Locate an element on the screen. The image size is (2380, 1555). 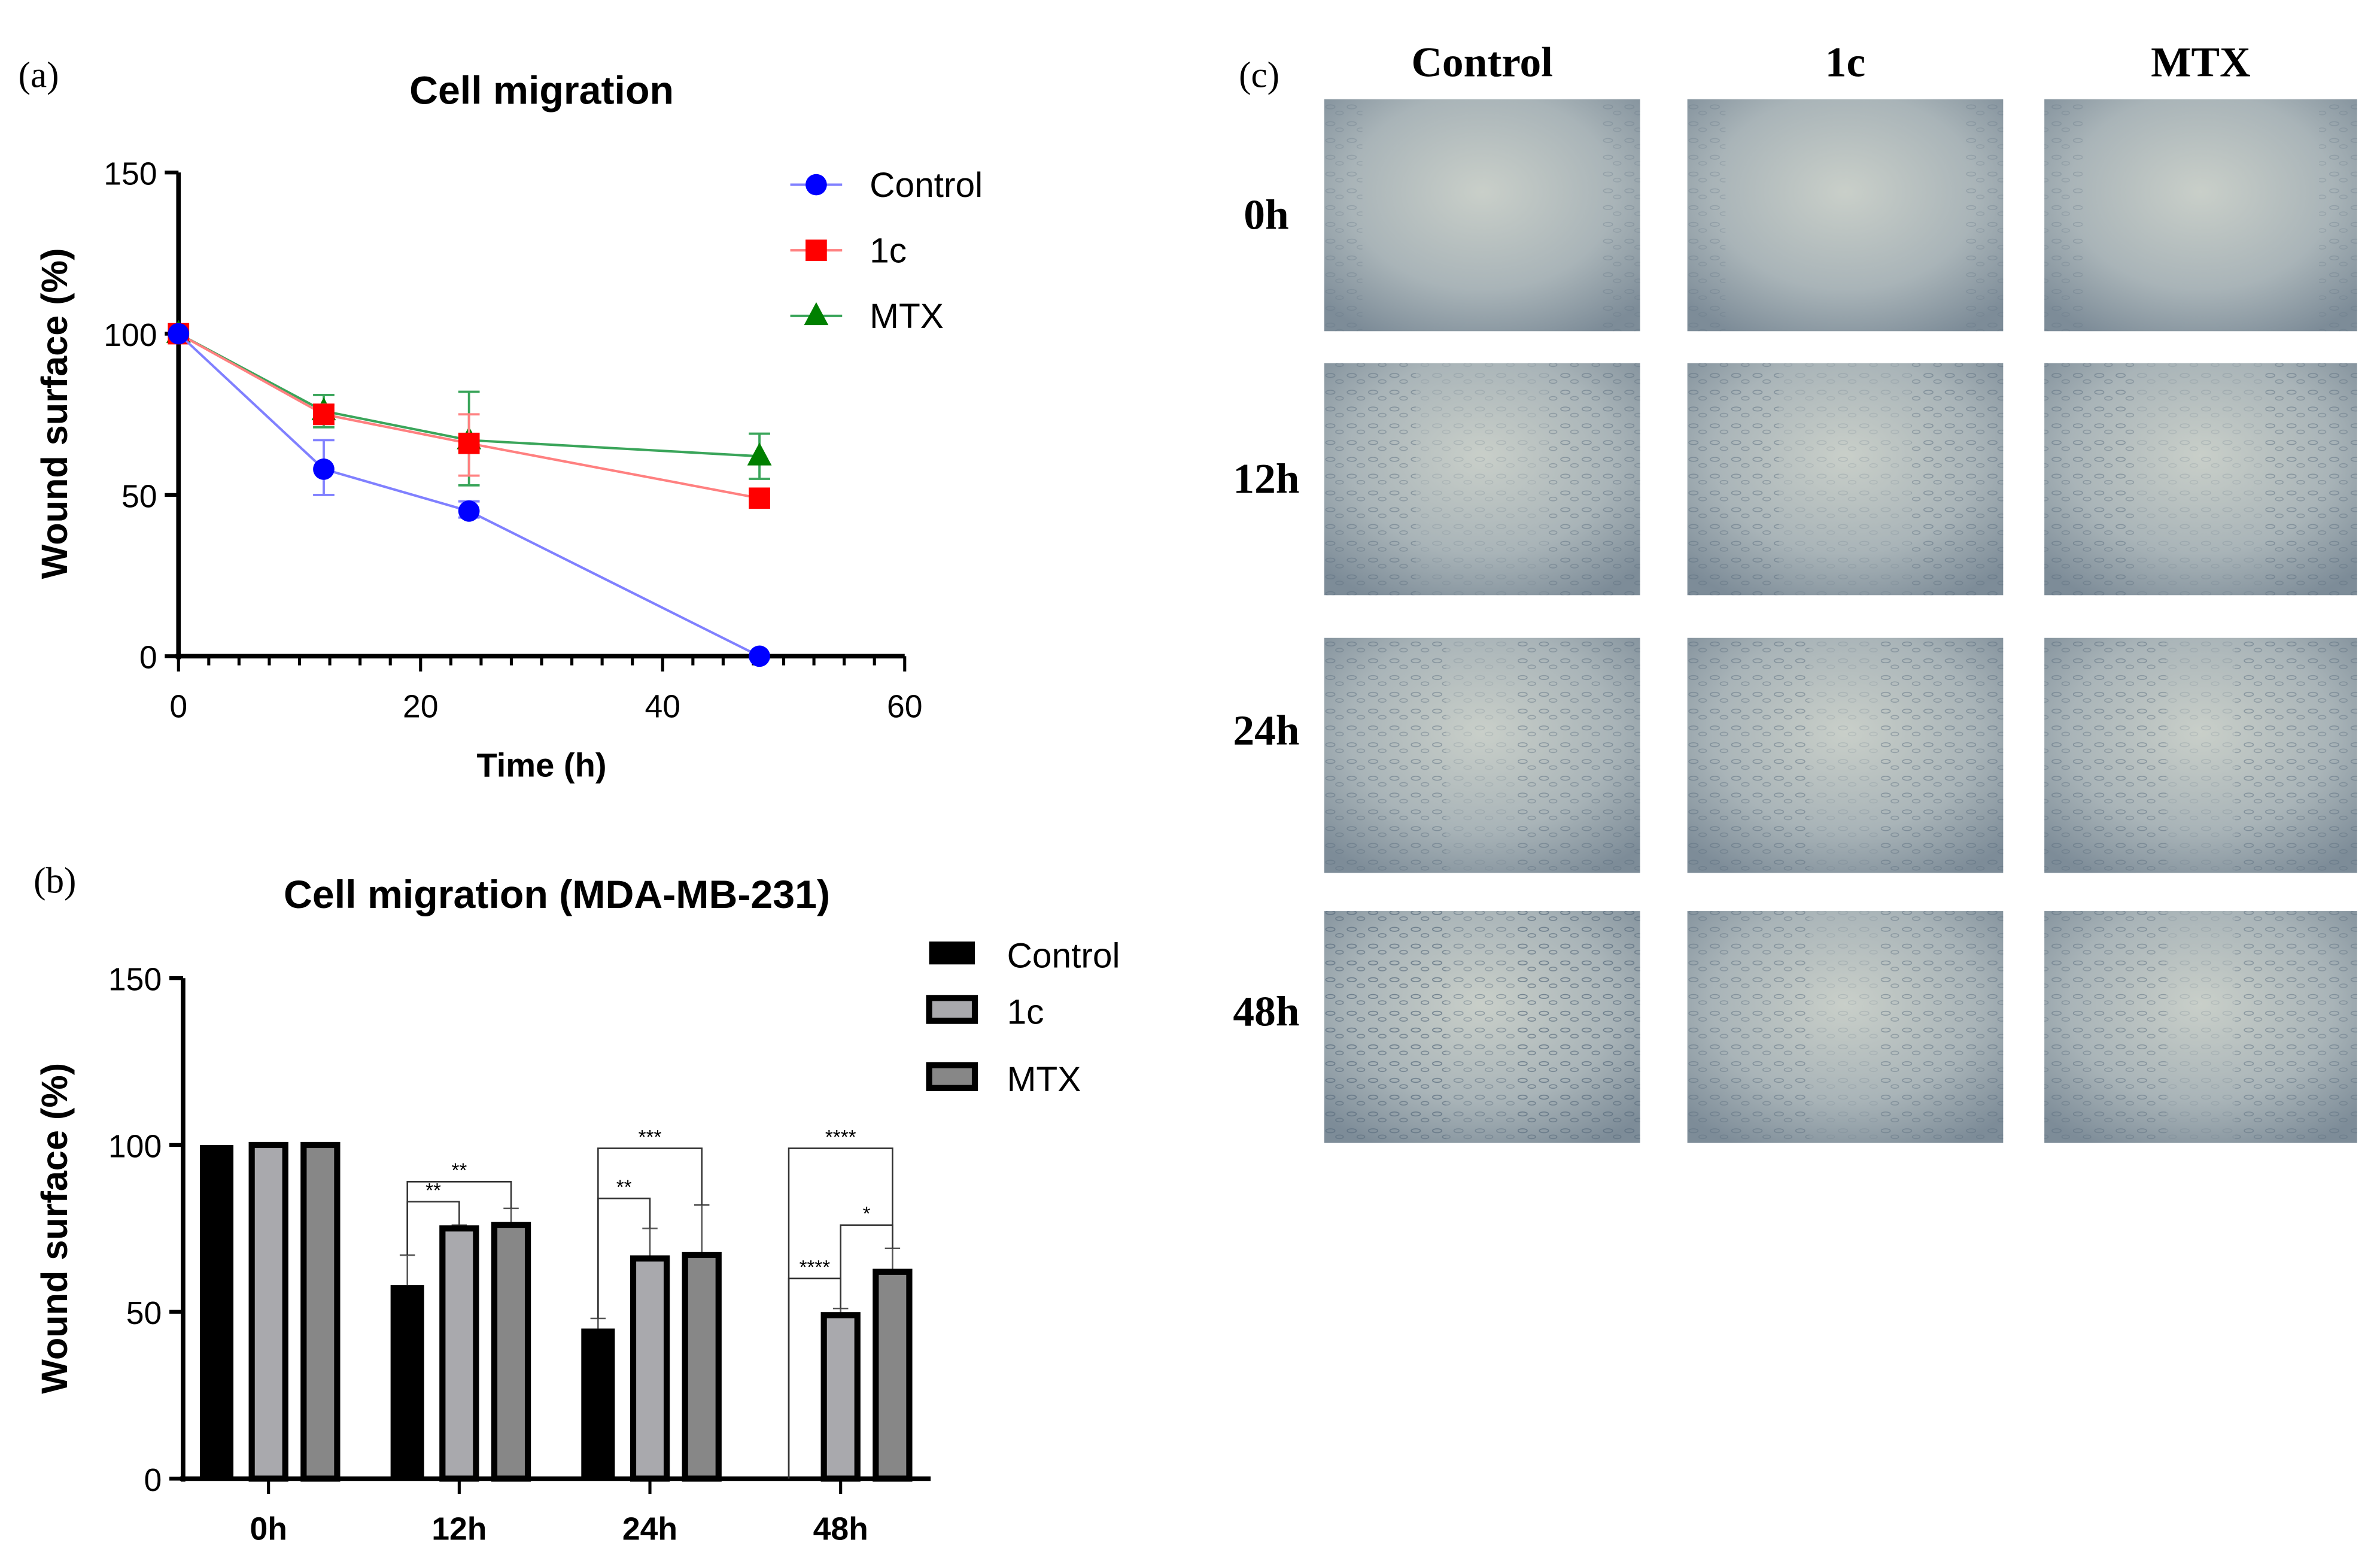
micrograph-mtx-24h is located at coordinates (2200, 755).